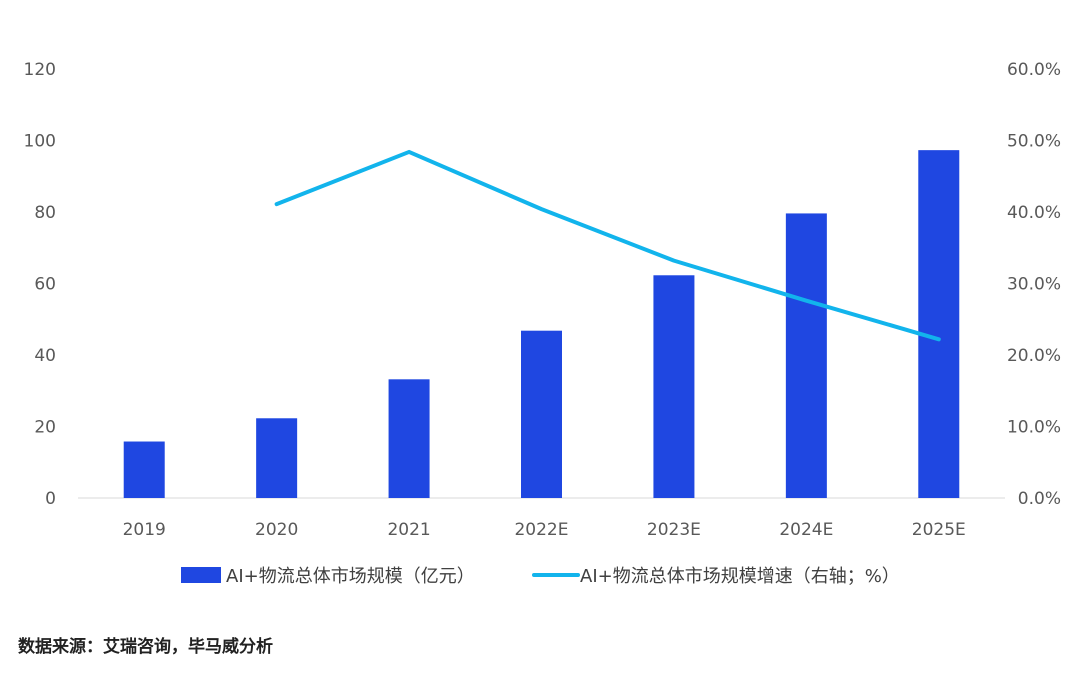 The image size is (1080, 677). What do you see at coordinates (145, 647) in the screenshot?
I see `source-note: 数据来源：艾瑞咨询，毕马威分析` at bounding box center [145, 647].